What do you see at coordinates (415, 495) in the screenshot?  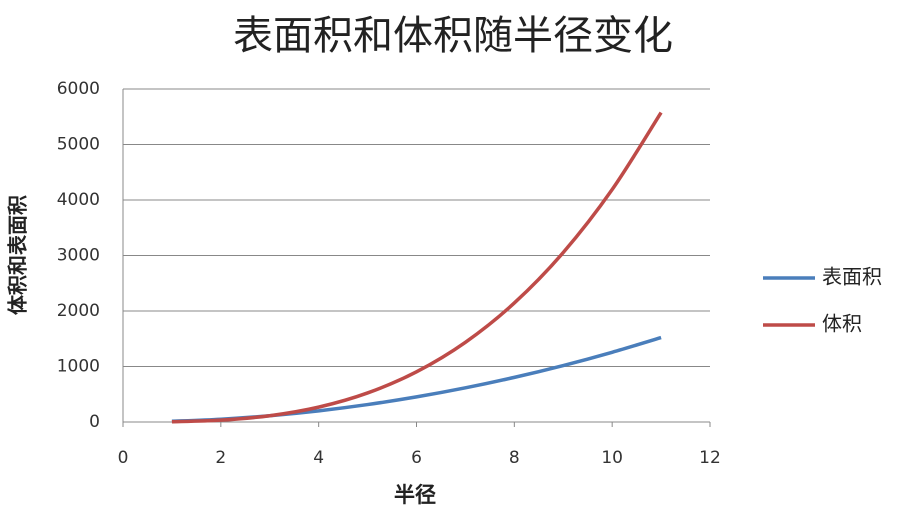 I see `x-axis-label: 半径` at bounding box center [415, 495].